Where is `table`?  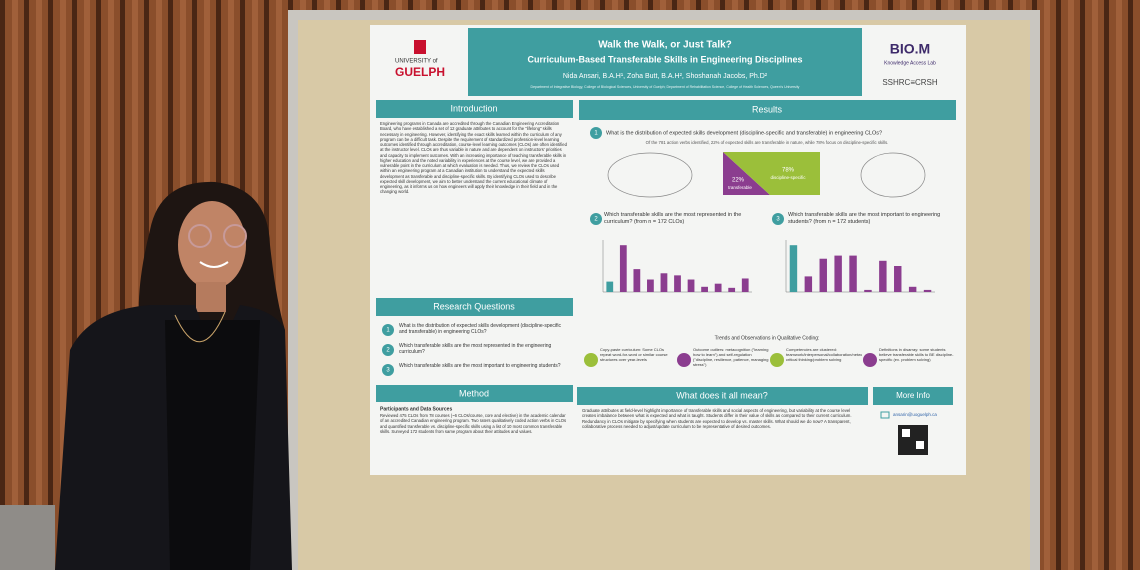
table is located at coordinates (27, 537).